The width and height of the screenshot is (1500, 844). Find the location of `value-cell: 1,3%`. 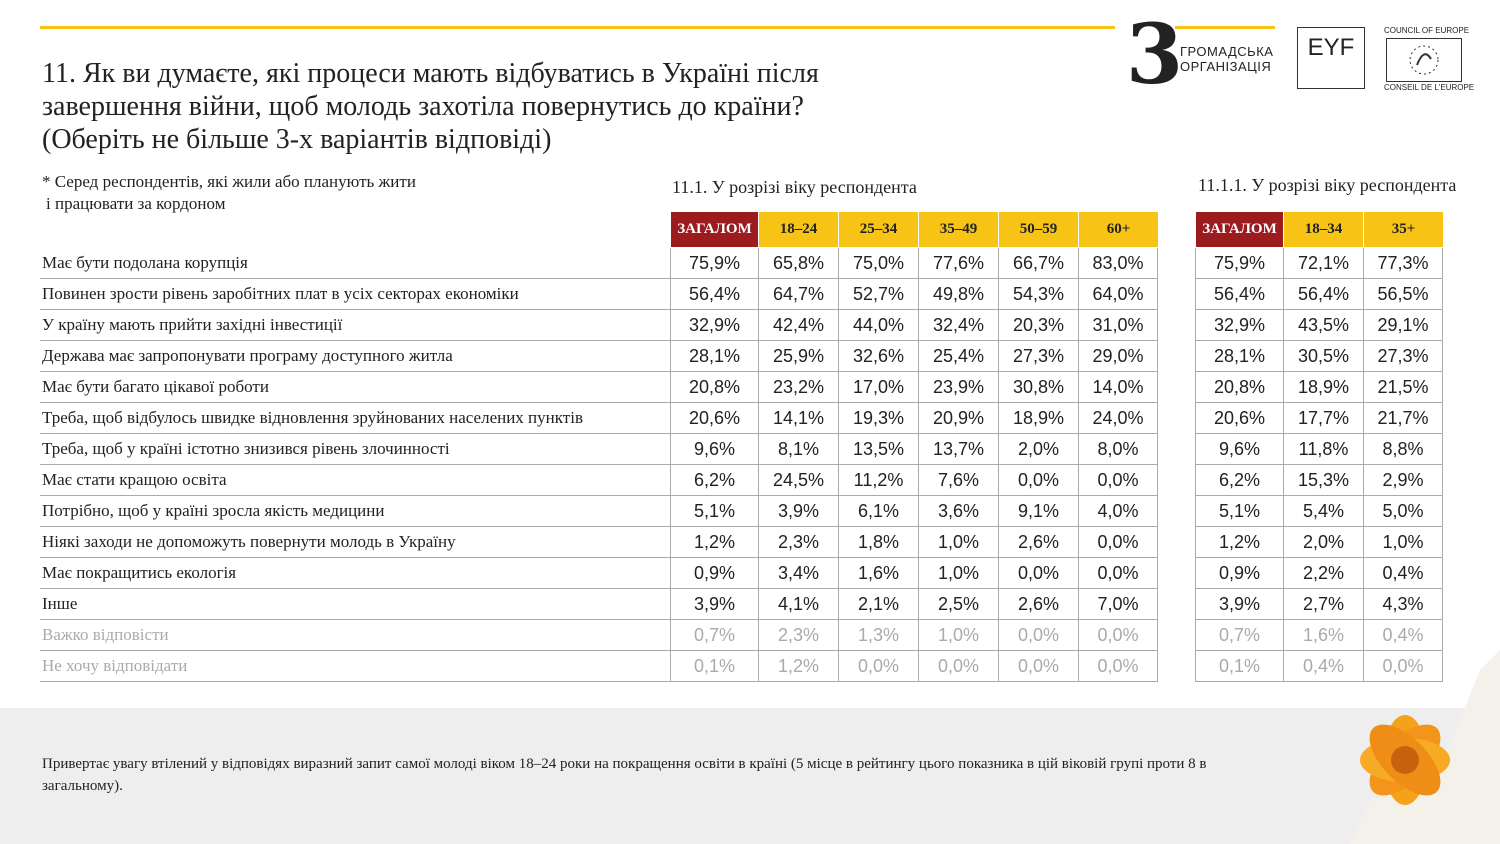

value-cell: 1,3% is located at coordinates (878, 635).